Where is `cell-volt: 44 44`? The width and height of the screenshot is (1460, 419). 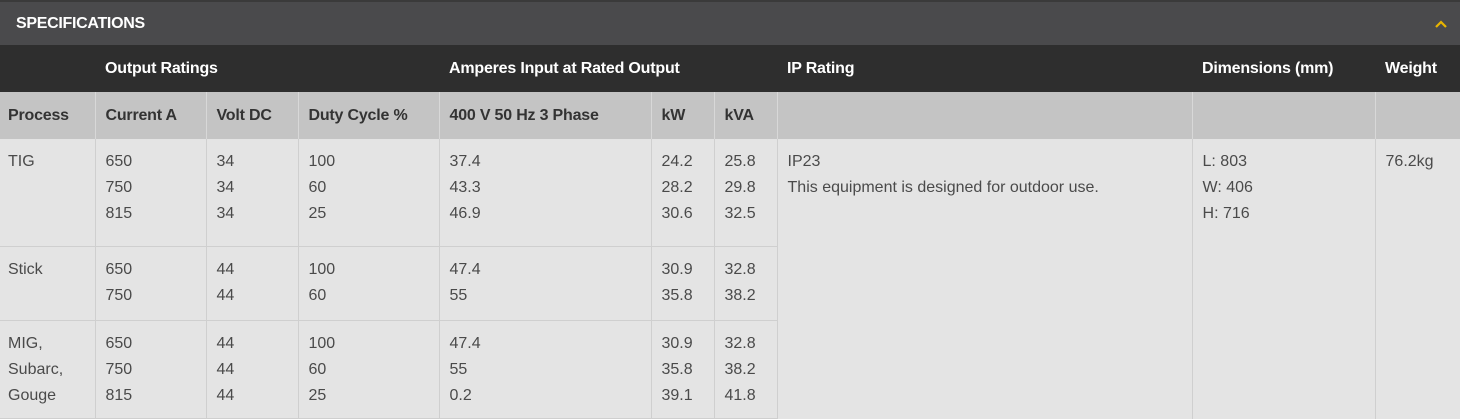
cell-volt: 44 44 is located at coordinates (251, 283).